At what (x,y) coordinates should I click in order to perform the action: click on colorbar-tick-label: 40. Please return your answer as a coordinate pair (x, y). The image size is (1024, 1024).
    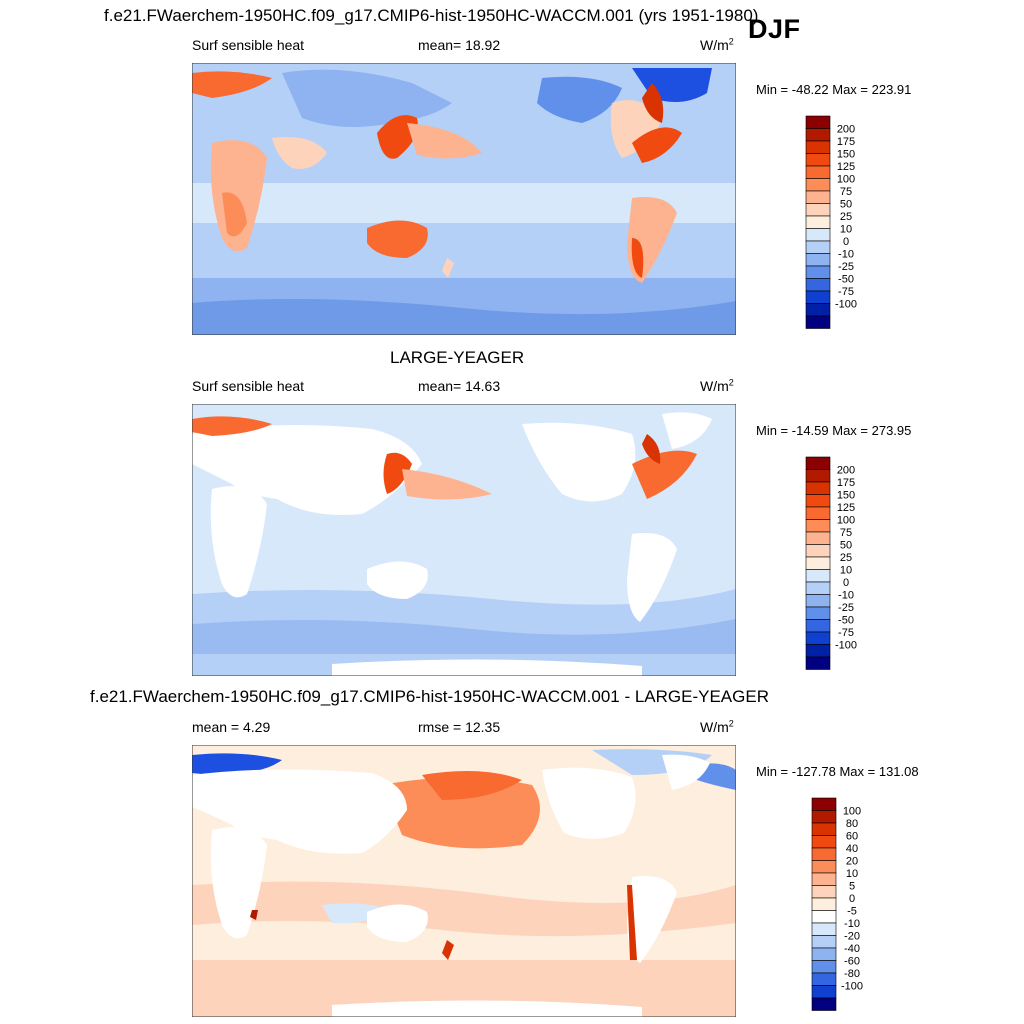
    Looking at the image, I should click on (852, 849).